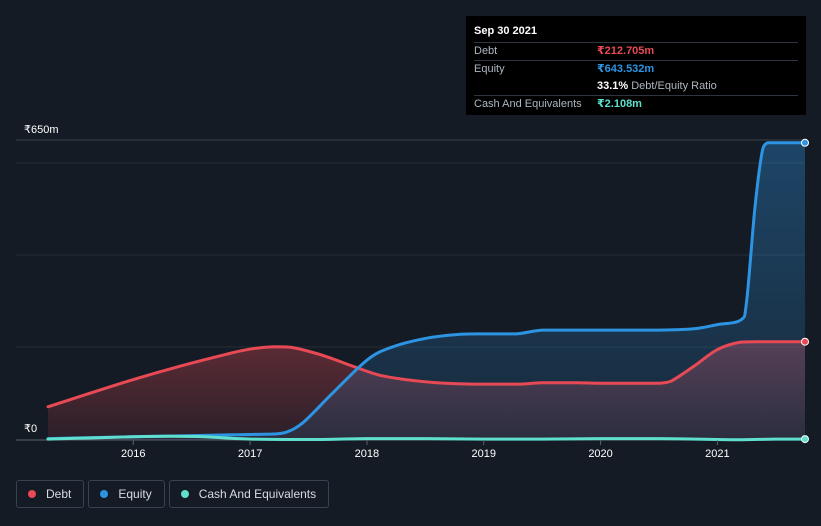 Image resolution: width=821 pixels, height=526 pixels. Describe the element at coordinates (528, 104) in the screenshot. I see `tooltip-cash-label: Cash And Equivalents` at that location.